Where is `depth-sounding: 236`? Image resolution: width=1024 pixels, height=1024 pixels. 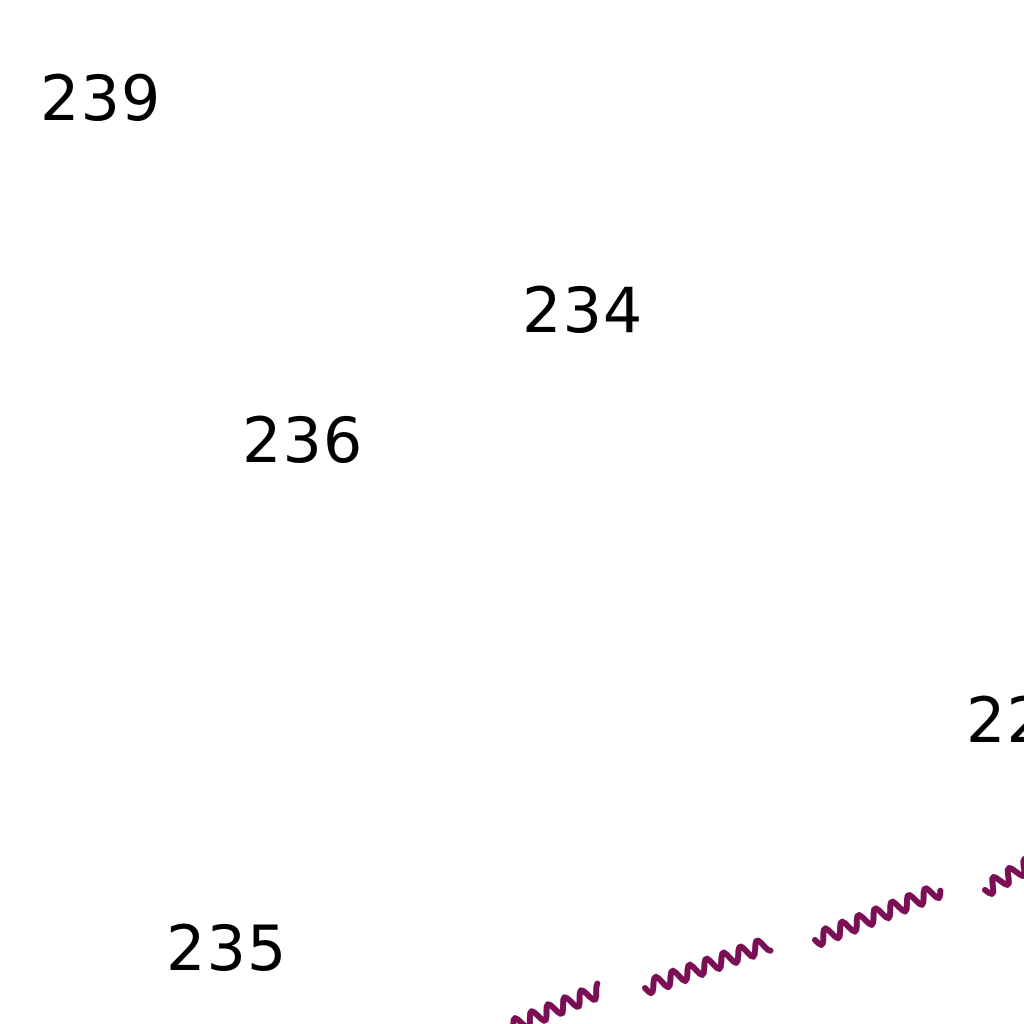
depth-sounding: 236 is located at coordinates (303, 440).